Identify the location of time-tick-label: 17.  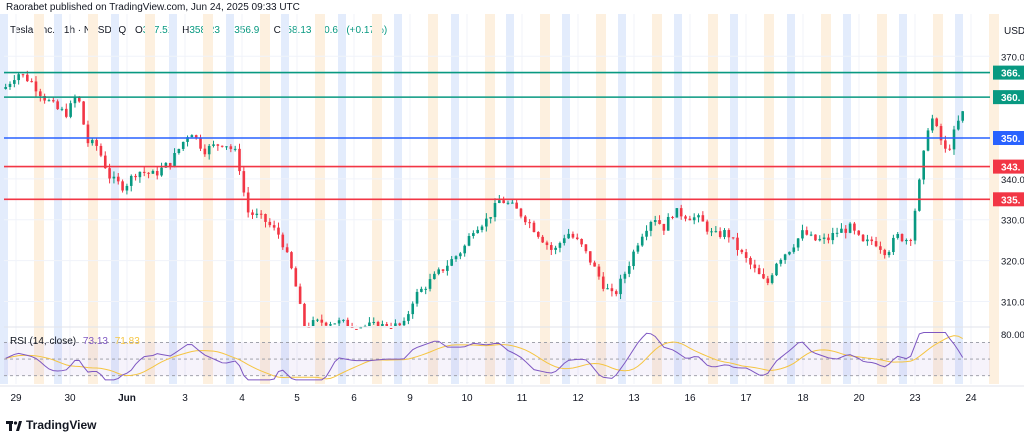
(746, 398).